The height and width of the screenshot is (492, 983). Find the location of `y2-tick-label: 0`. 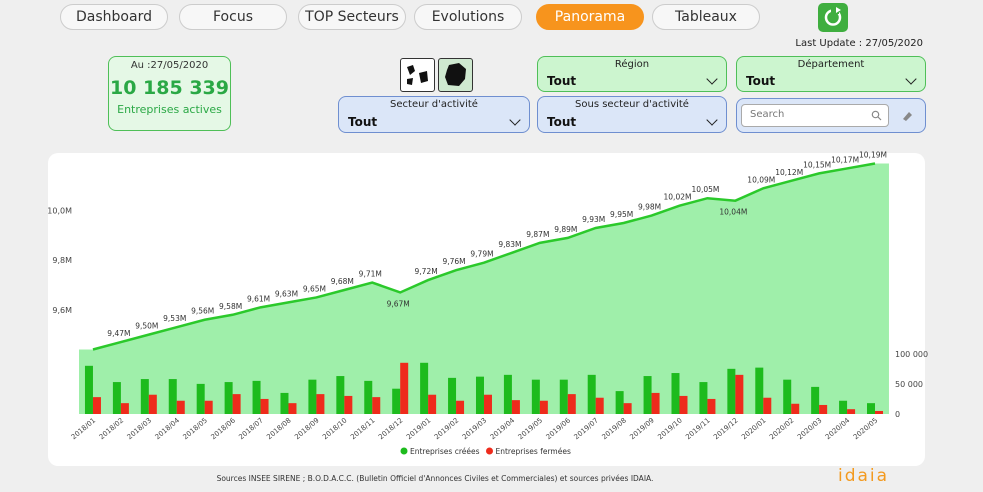

y2-tick-label: 0 is located at coordinates (897, 414).